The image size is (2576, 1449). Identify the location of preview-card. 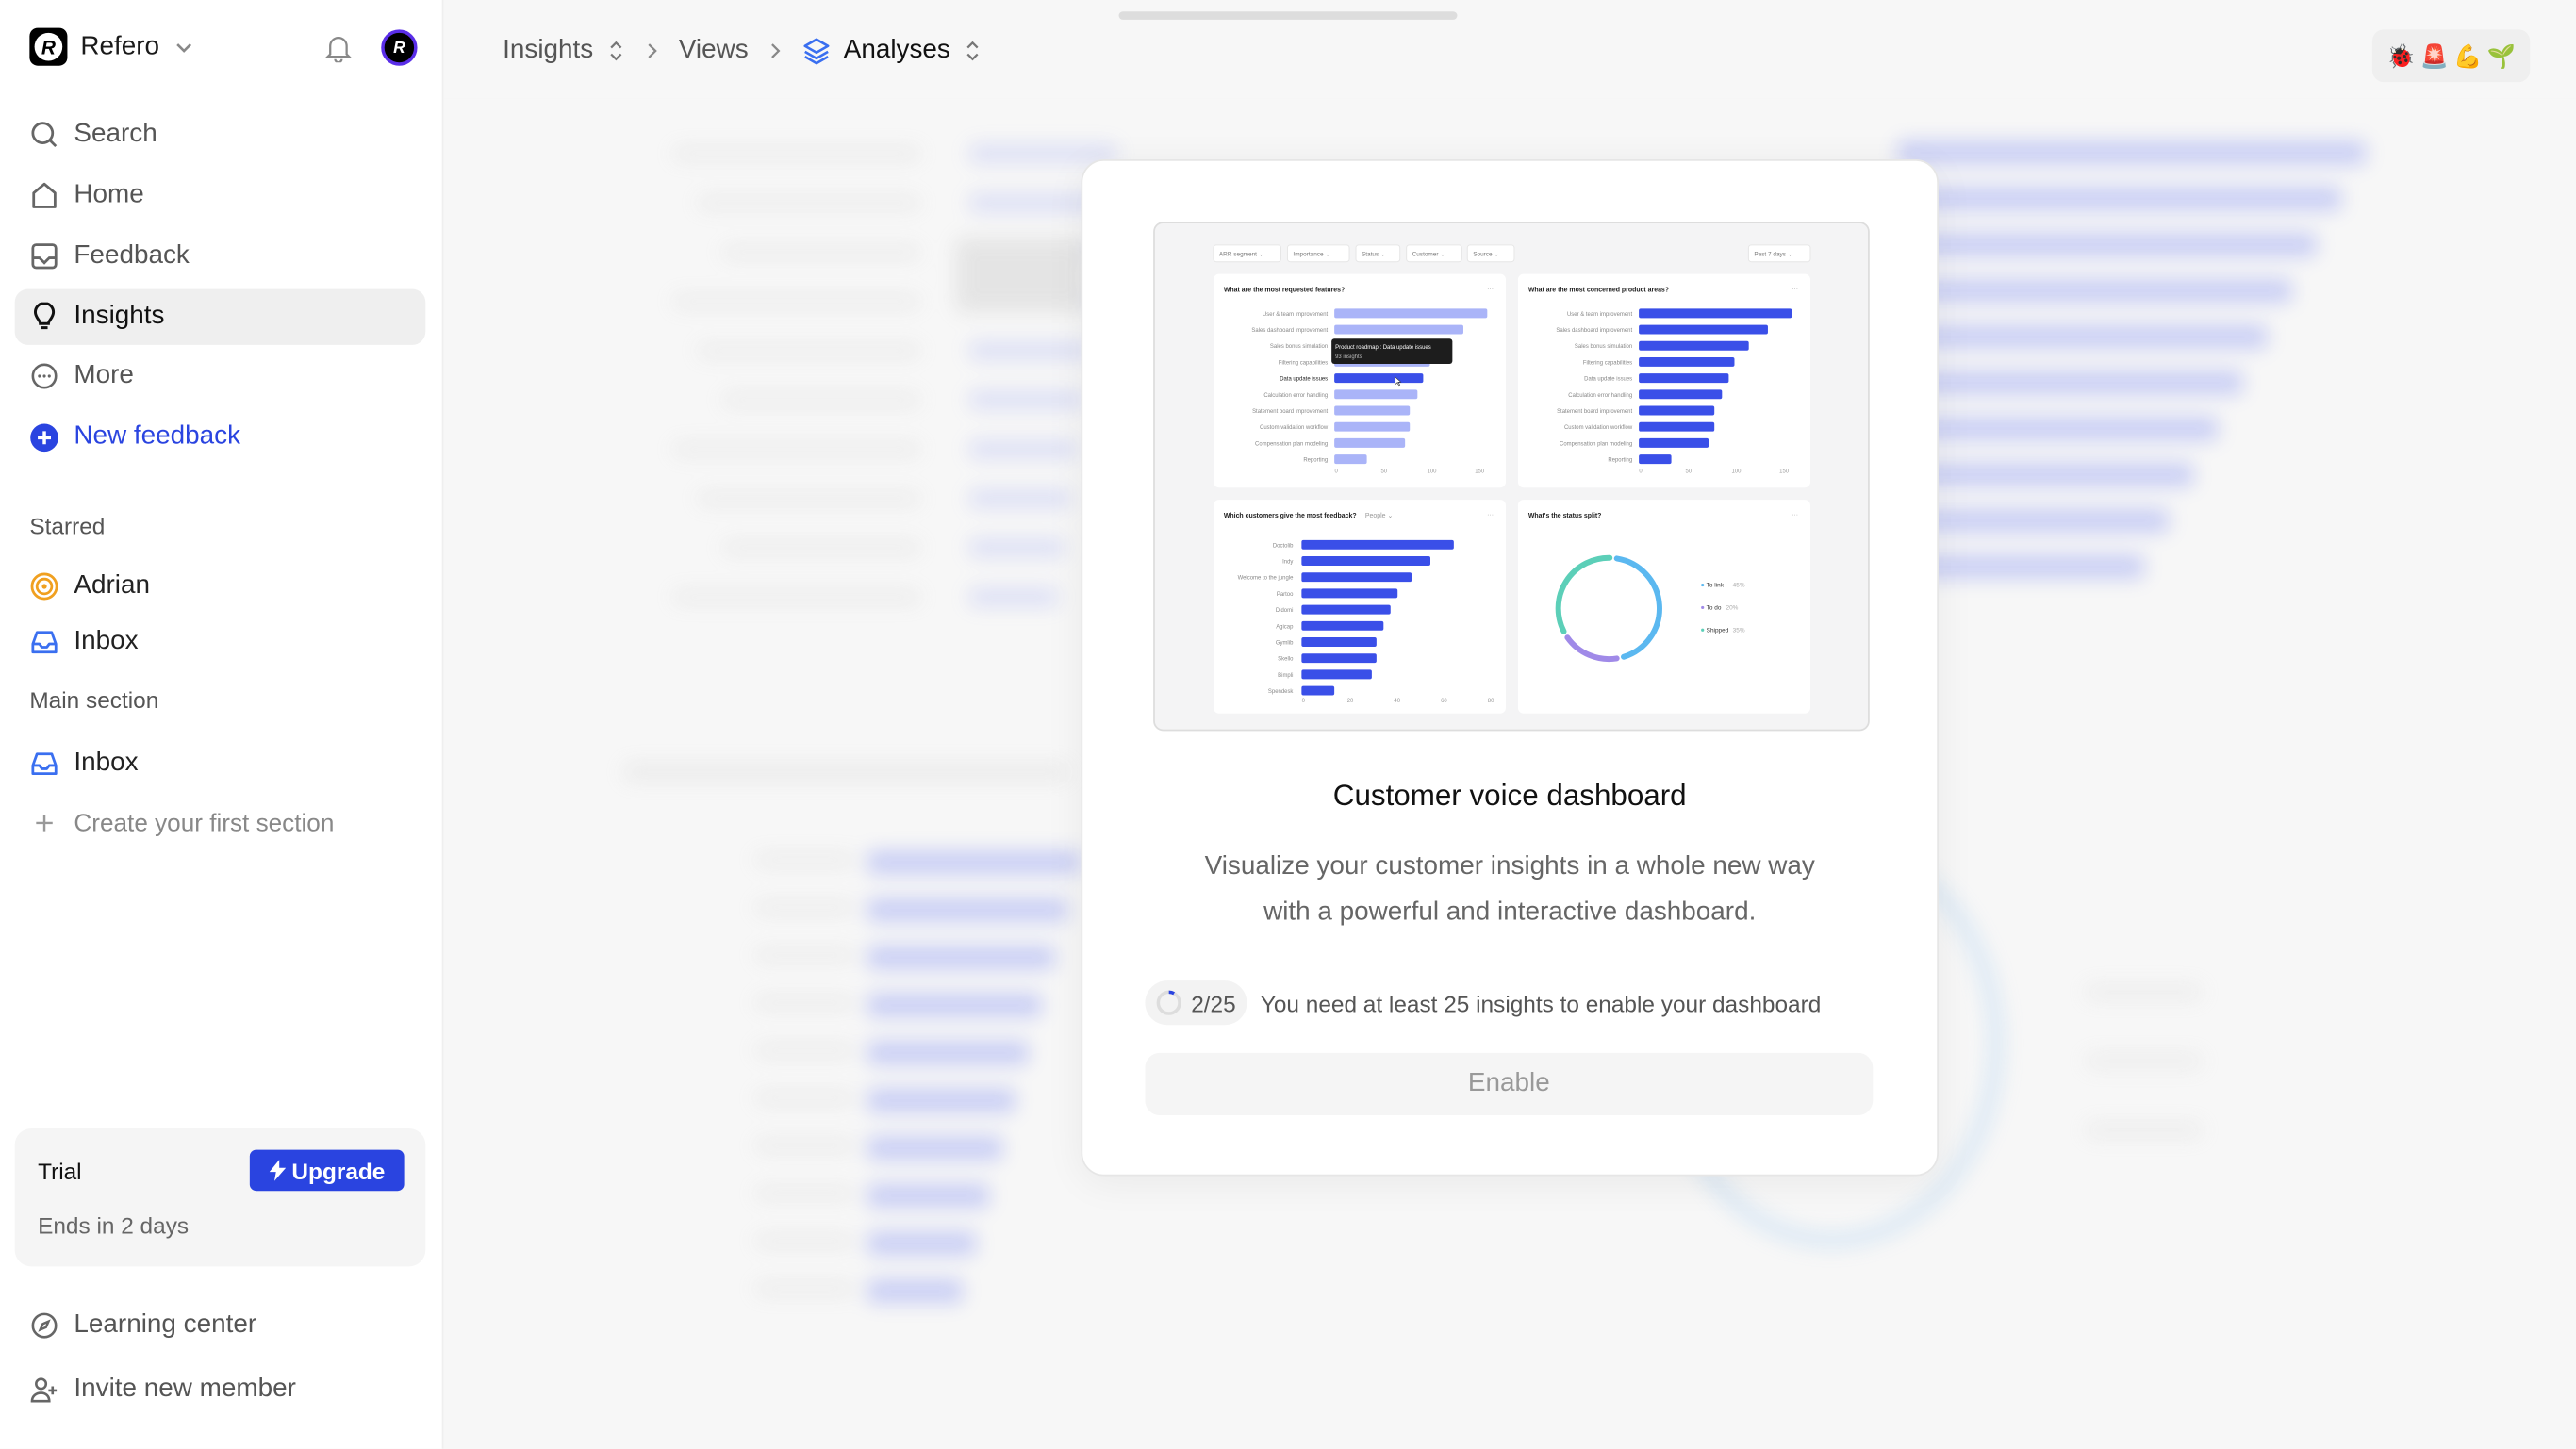
(1663, 607).